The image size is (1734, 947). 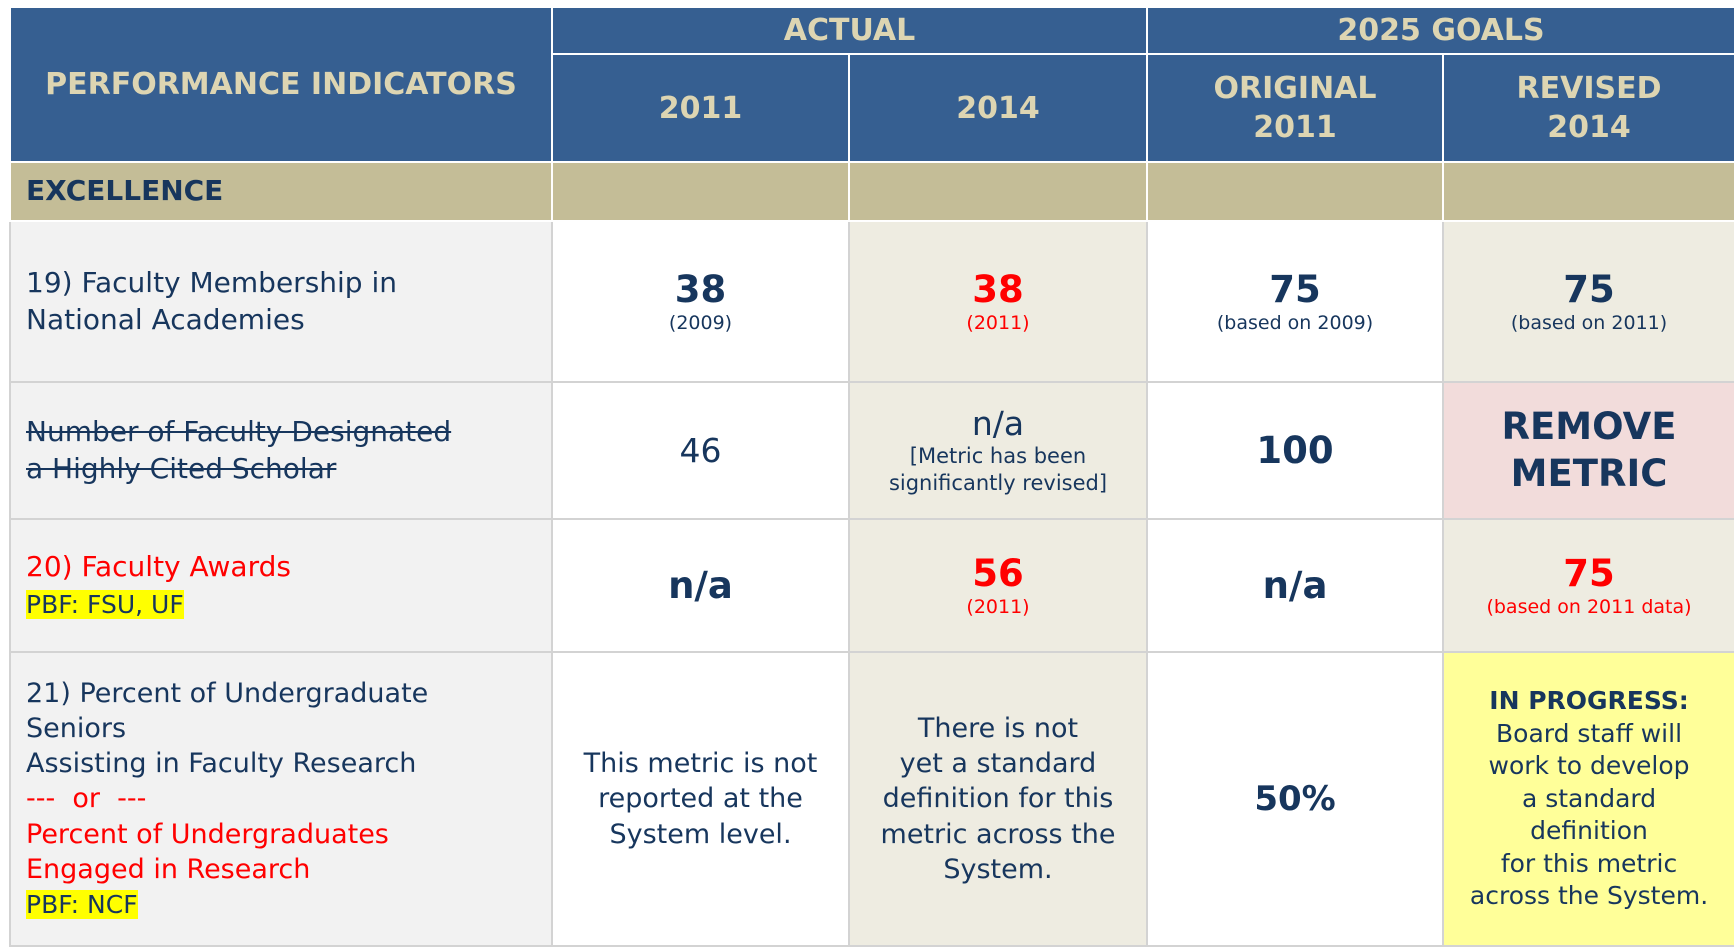 I want to click on actual-header: ACTUAL, so click(x=849, y=30).